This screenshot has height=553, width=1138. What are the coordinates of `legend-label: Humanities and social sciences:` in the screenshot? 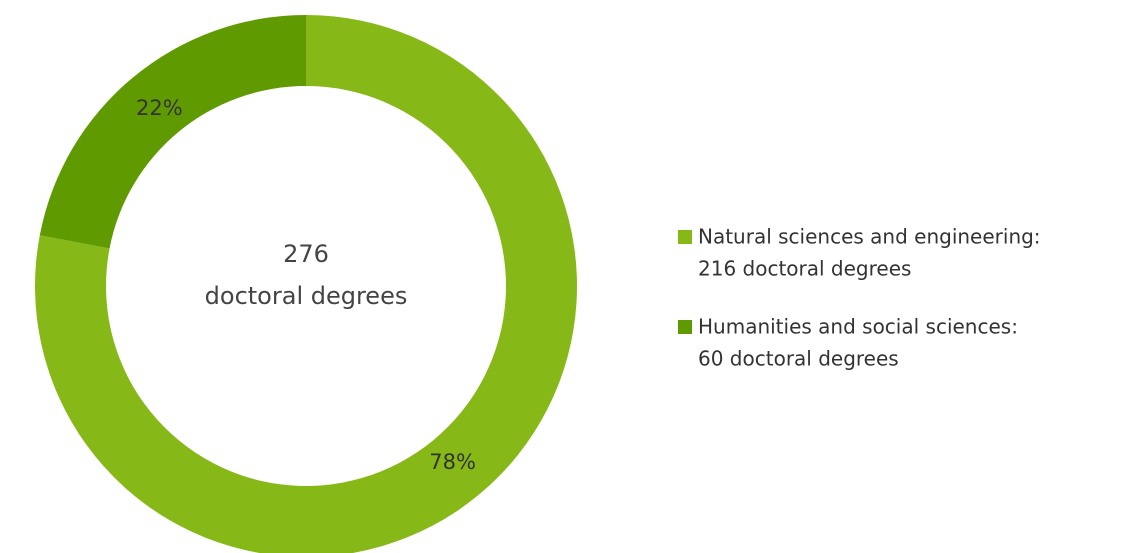 It's located at (858, 327).